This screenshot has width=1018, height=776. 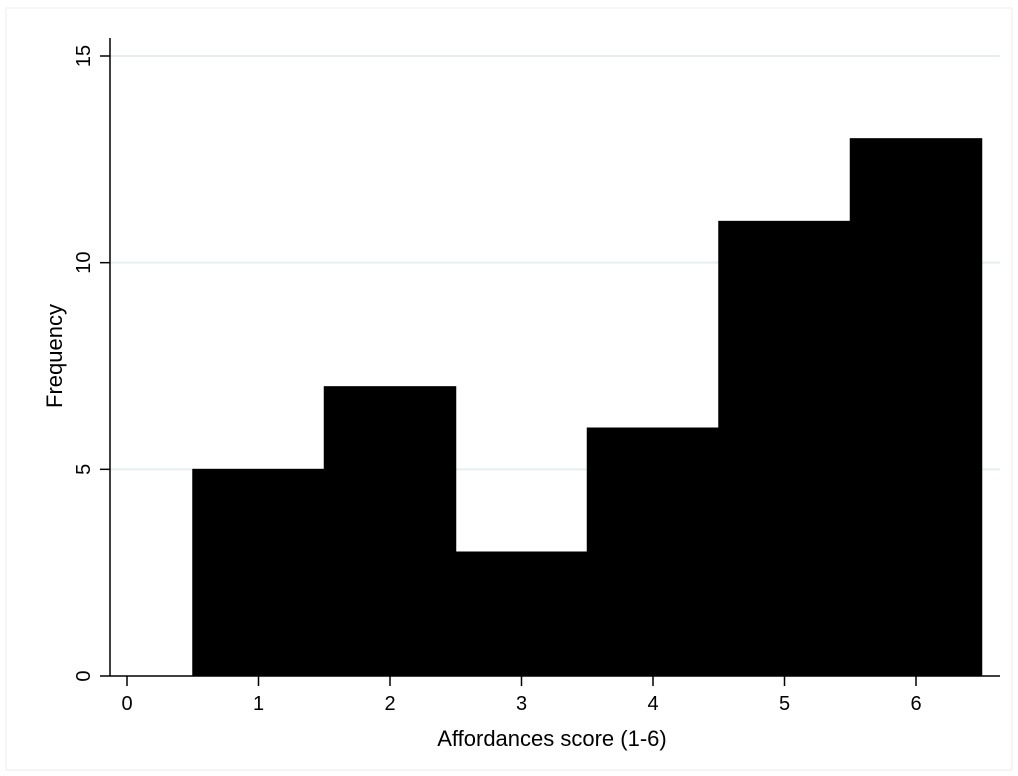 What do you see at coordinates (84, 263) in the screenshot?
I see `y-tick-label-10: 10` at bounding box center [84, 263].